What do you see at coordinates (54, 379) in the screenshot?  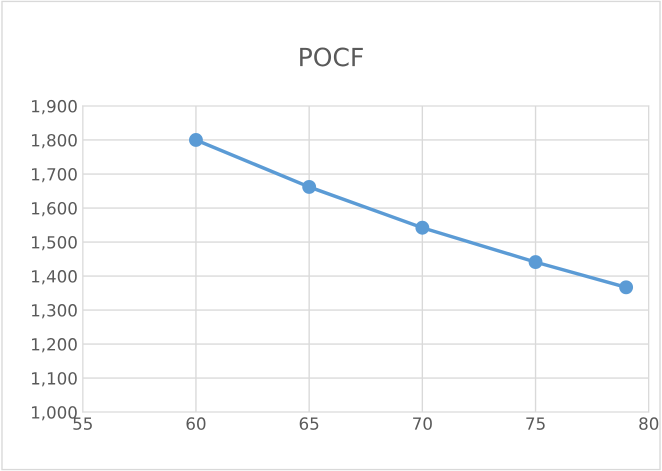 I see `y-tick-label: 1,100` at bounding box center [54, 379].